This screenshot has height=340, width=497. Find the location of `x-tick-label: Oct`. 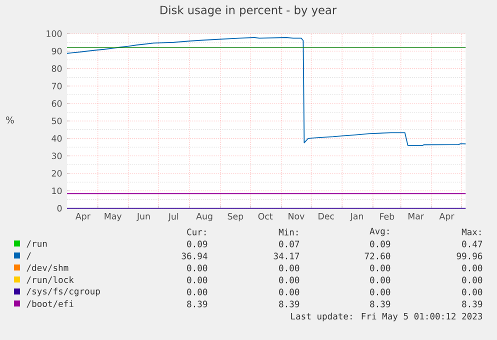

x-tick-label: Oct is located at coordinates (265, 216).